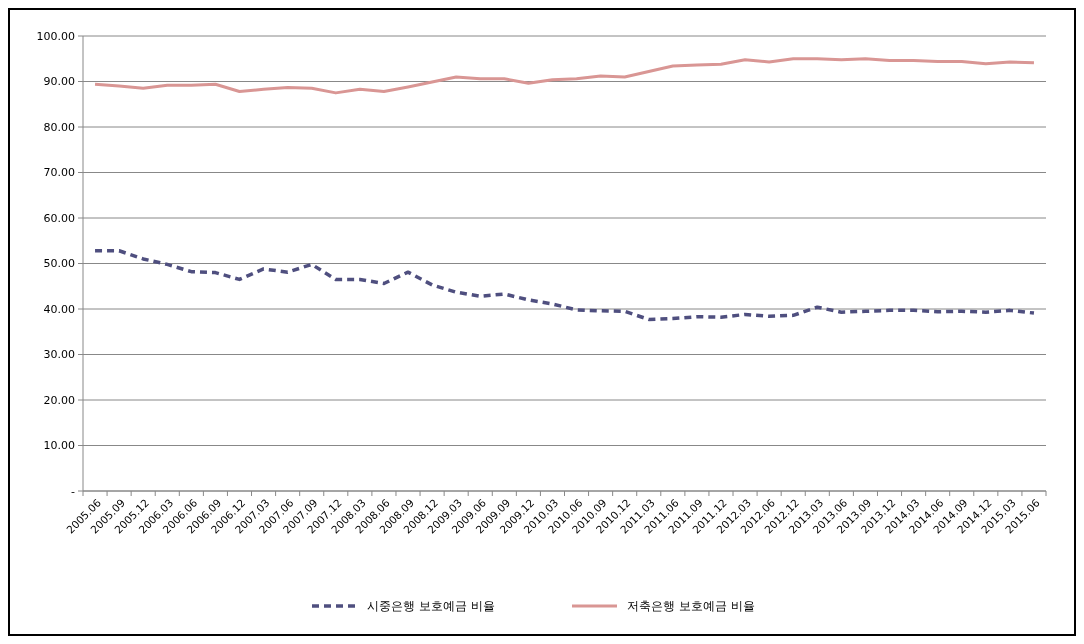 This screenshot has height=644, width=1084. Describe the element at coordinates (59, 218) in the screenshot. I see `y-tick-label: 60.00` at that location.